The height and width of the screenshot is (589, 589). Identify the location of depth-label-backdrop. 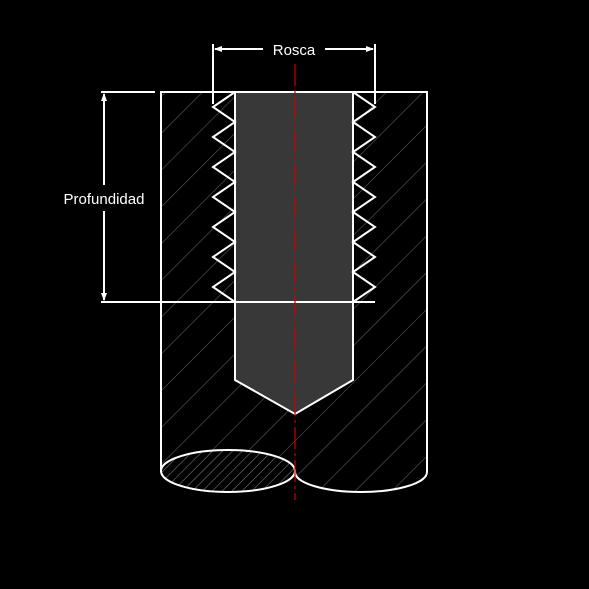
(105, 198).